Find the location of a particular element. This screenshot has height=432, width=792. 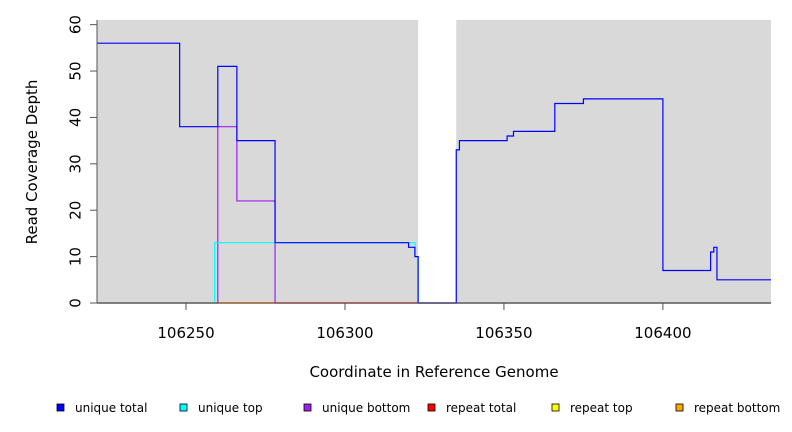

legend-item: unique total is located at coordinates (101, 408).